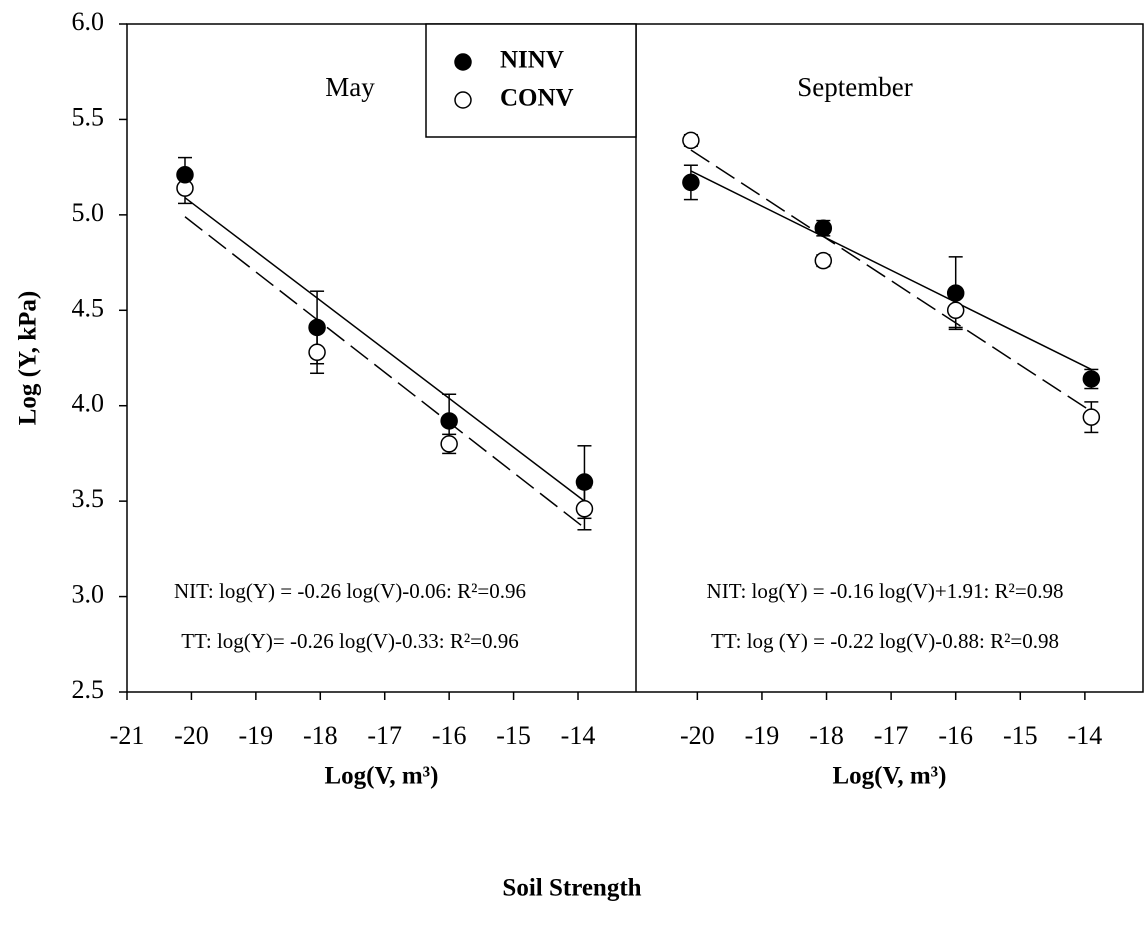  What do you see at coordinates (88, 403) in the screenshot?
I see `y-tick-label: 4.0` at bounding box center [88, 403].